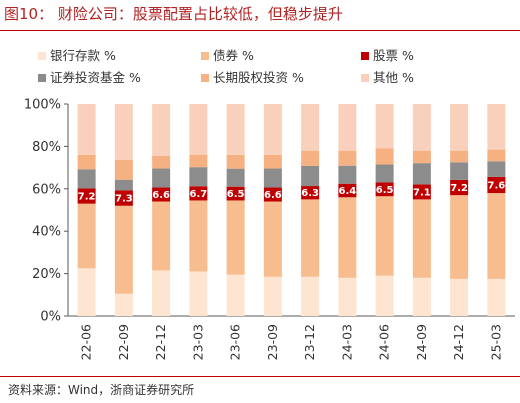 This screenshot has height=403, width=520. What do you see at coordinates (272, 342) in the screenshot?
I see `x-tick-label: 23-09` at bounding box center [272, 342].